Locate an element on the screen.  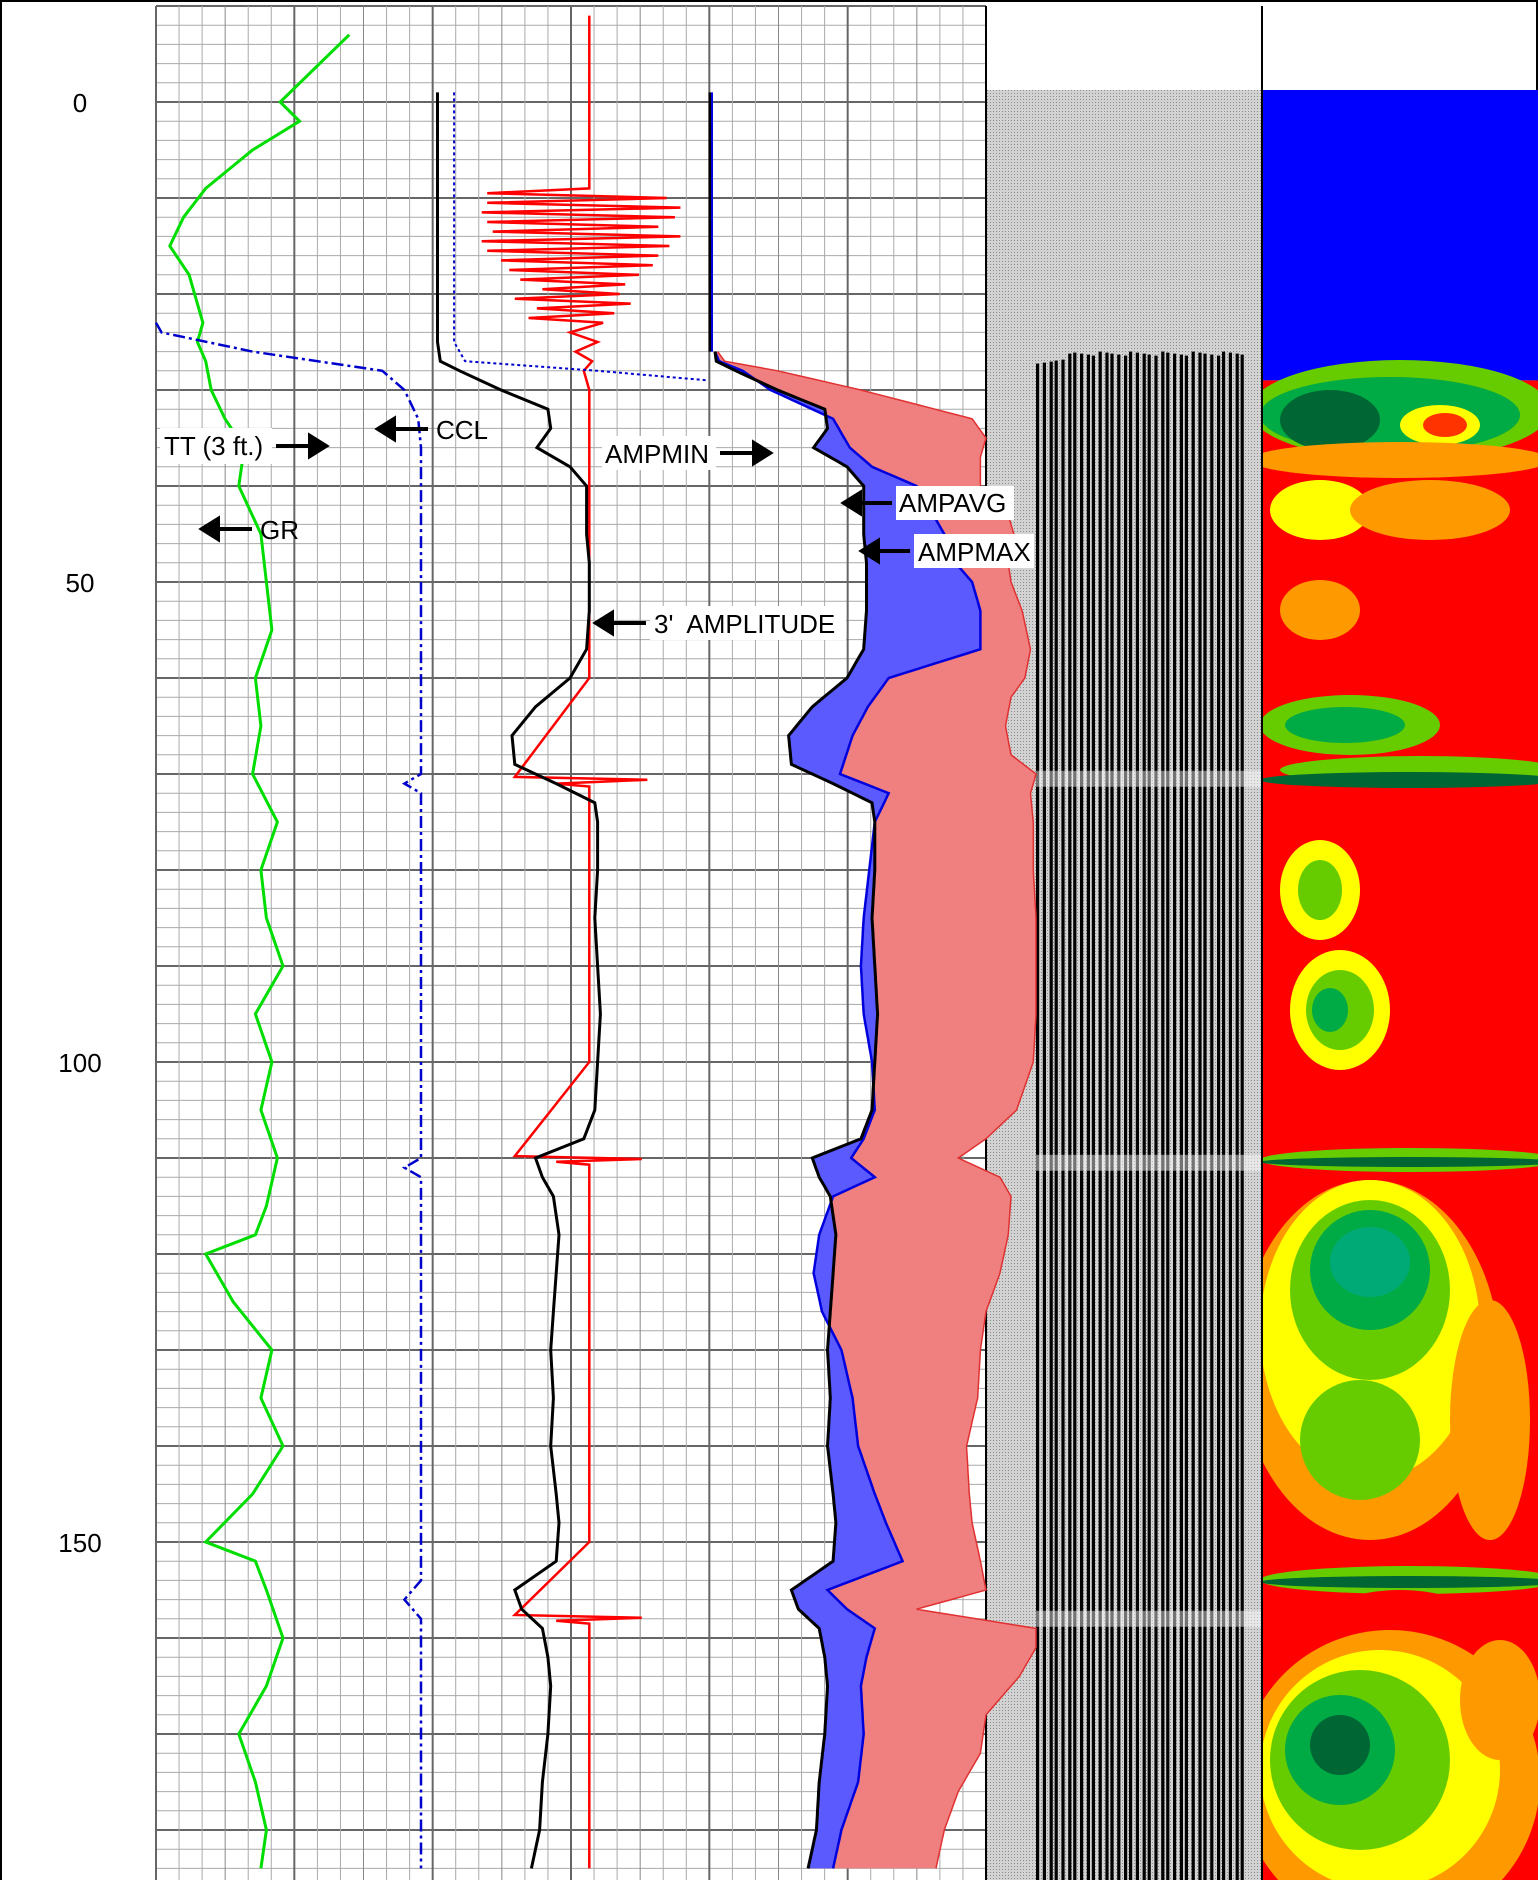
depth-label-0: 0 is located at coordinates (80, 103).